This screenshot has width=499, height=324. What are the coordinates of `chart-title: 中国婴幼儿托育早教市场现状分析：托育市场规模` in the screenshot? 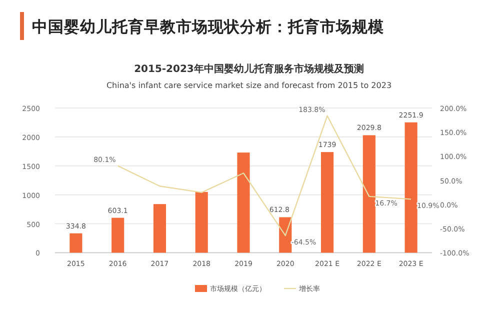 It's located at (208, 26).